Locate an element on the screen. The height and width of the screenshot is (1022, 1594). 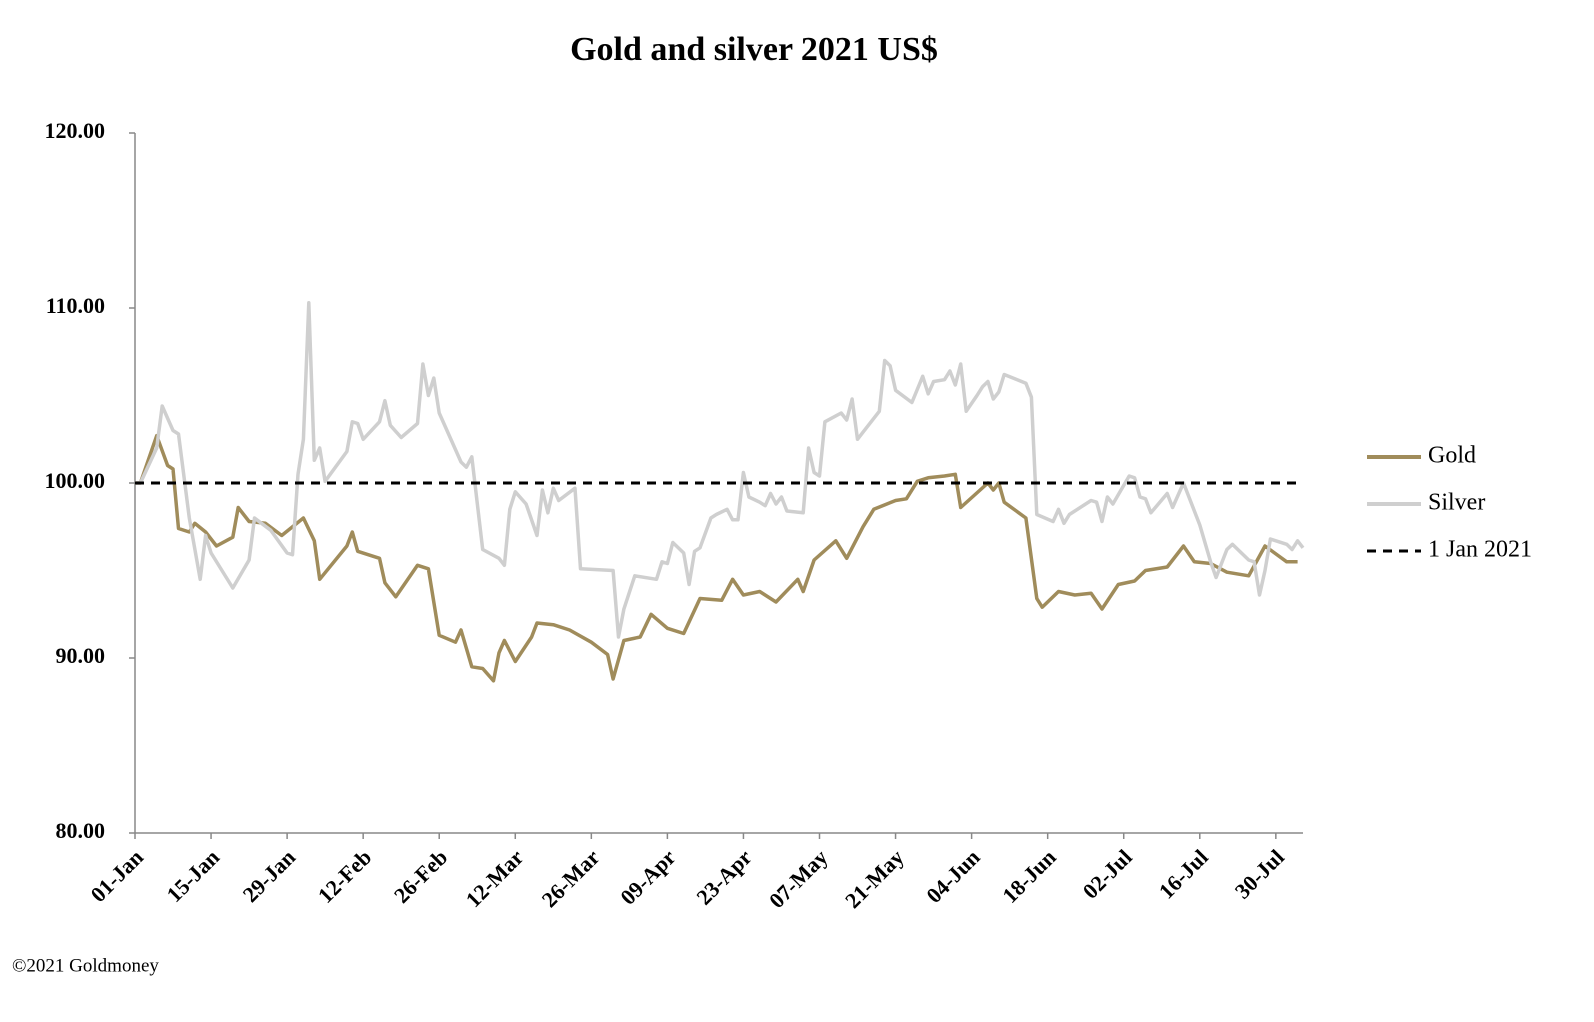
x-tick-label: 12-Mar is located at coordinates (495, 878).